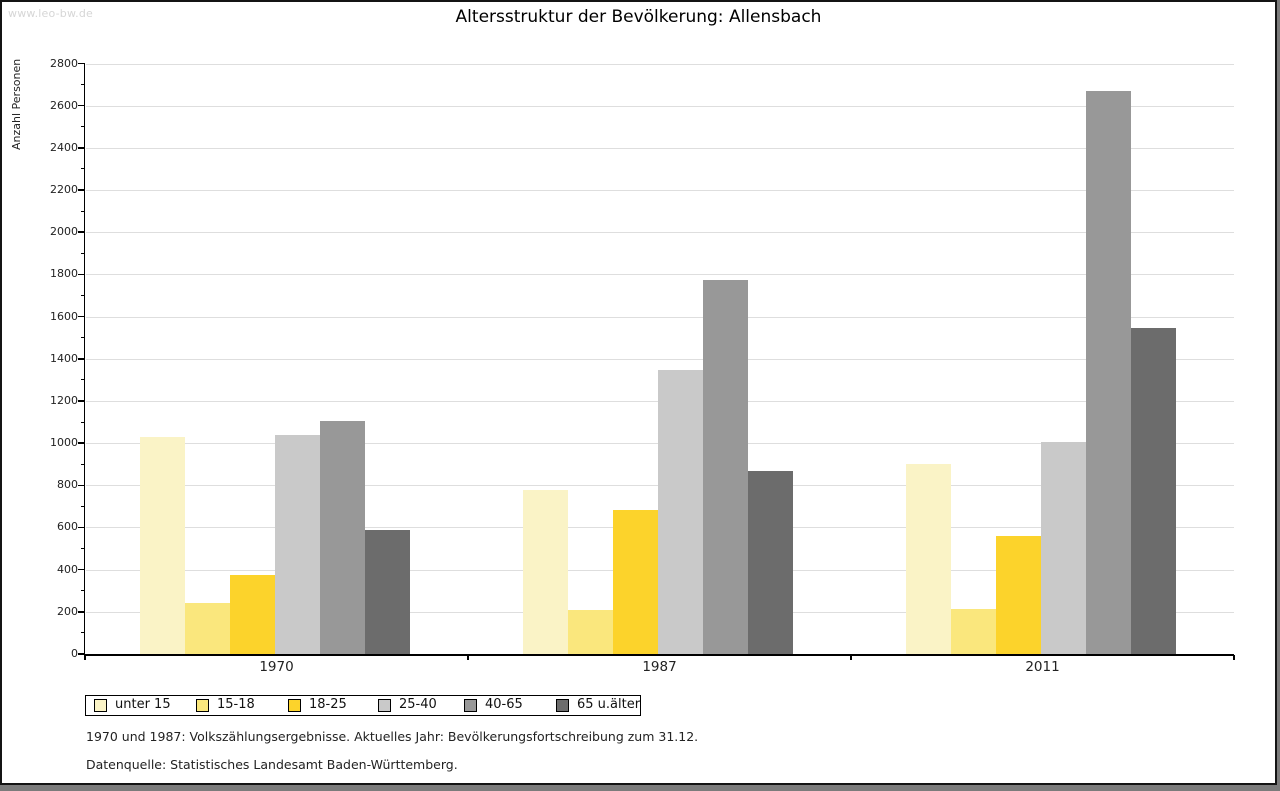 The width and height of the screenshot is (1280, 791). What do you see at coordinates (418, 704) in the screenshot?
I see `legend-label: 25-40` at bounding box center [418, 704].